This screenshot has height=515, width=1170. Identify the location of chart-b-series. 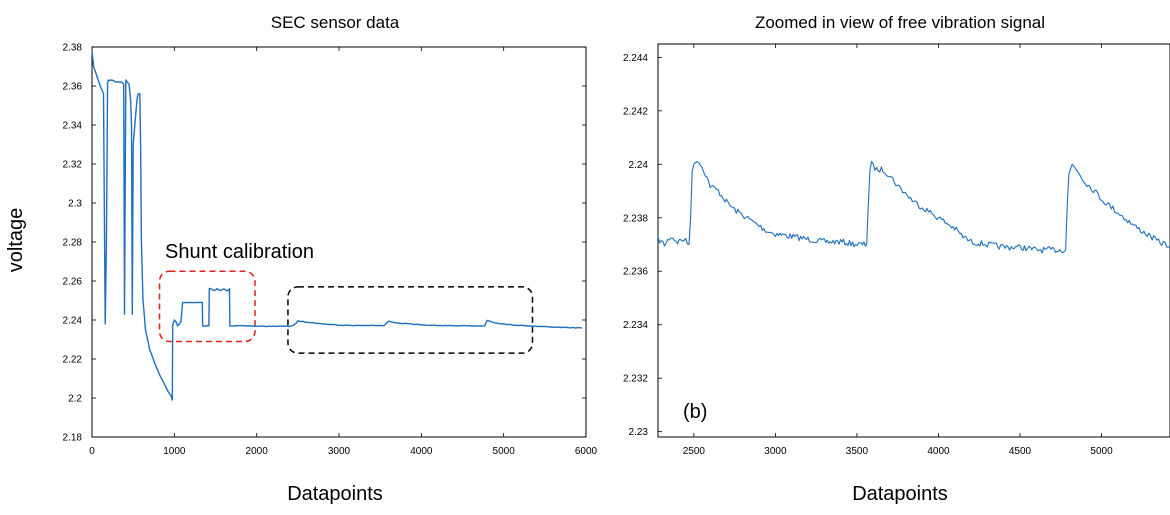
(913, 207).